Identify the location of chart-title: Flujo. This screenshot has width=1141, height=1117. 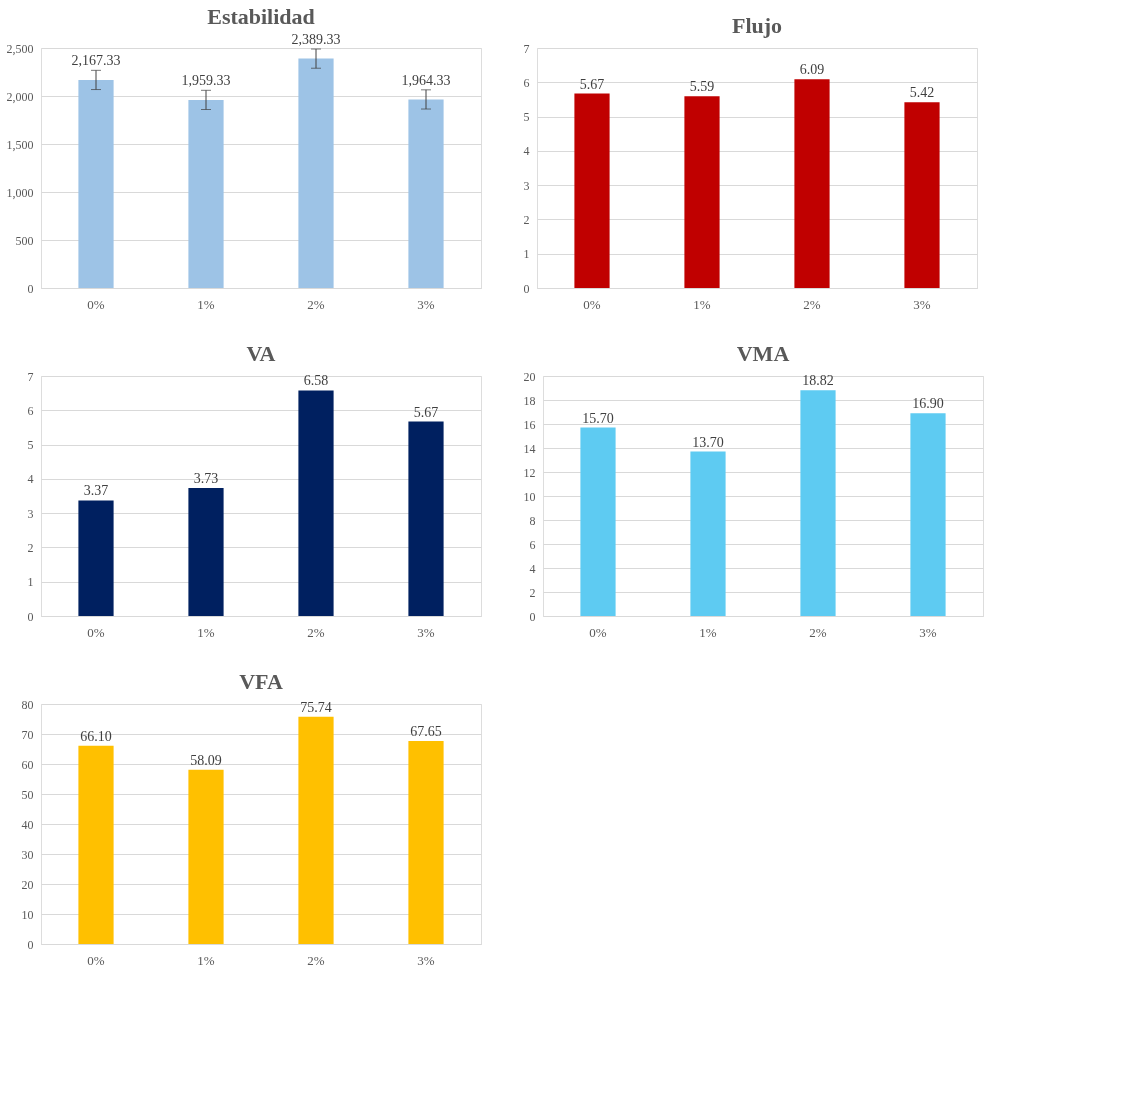
(757, 25).